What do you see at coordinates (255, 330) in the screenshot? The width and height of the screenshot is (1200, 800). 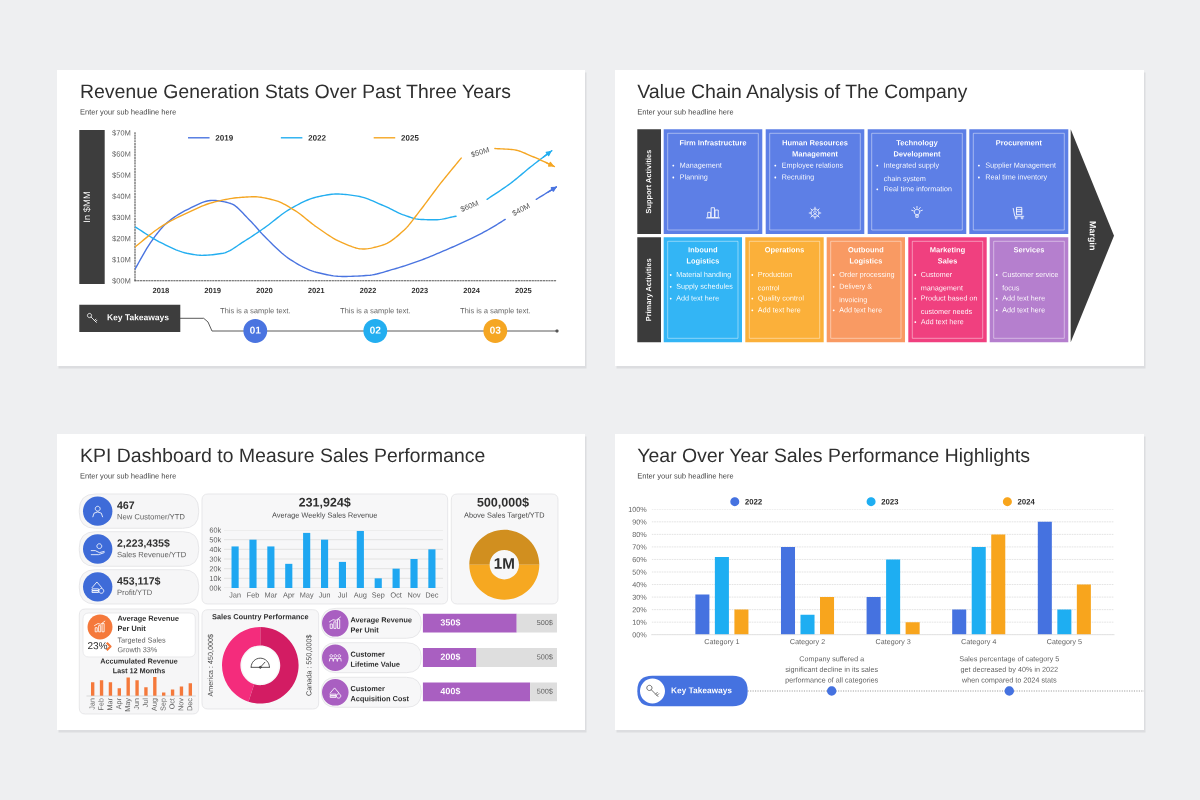 I see `text: 01` at bounding box center [255, 330].